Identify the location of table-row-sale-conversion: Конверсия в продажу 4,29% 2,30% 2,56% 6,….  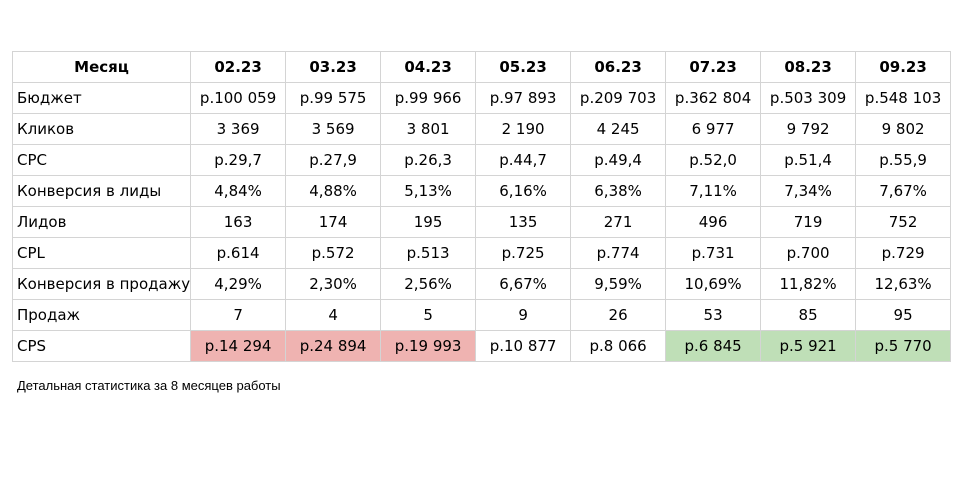
(481, 284).